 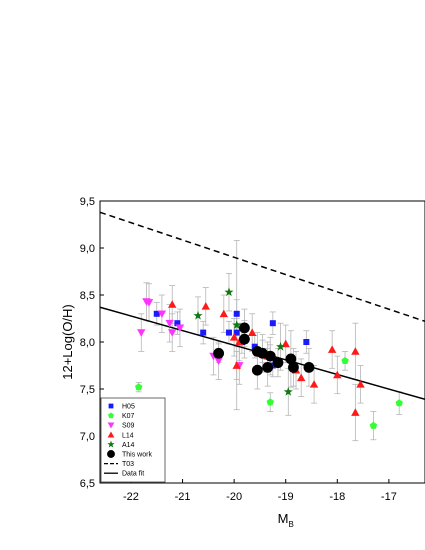 I want to click on legend-marker-a14, so click(x=111, y=444).